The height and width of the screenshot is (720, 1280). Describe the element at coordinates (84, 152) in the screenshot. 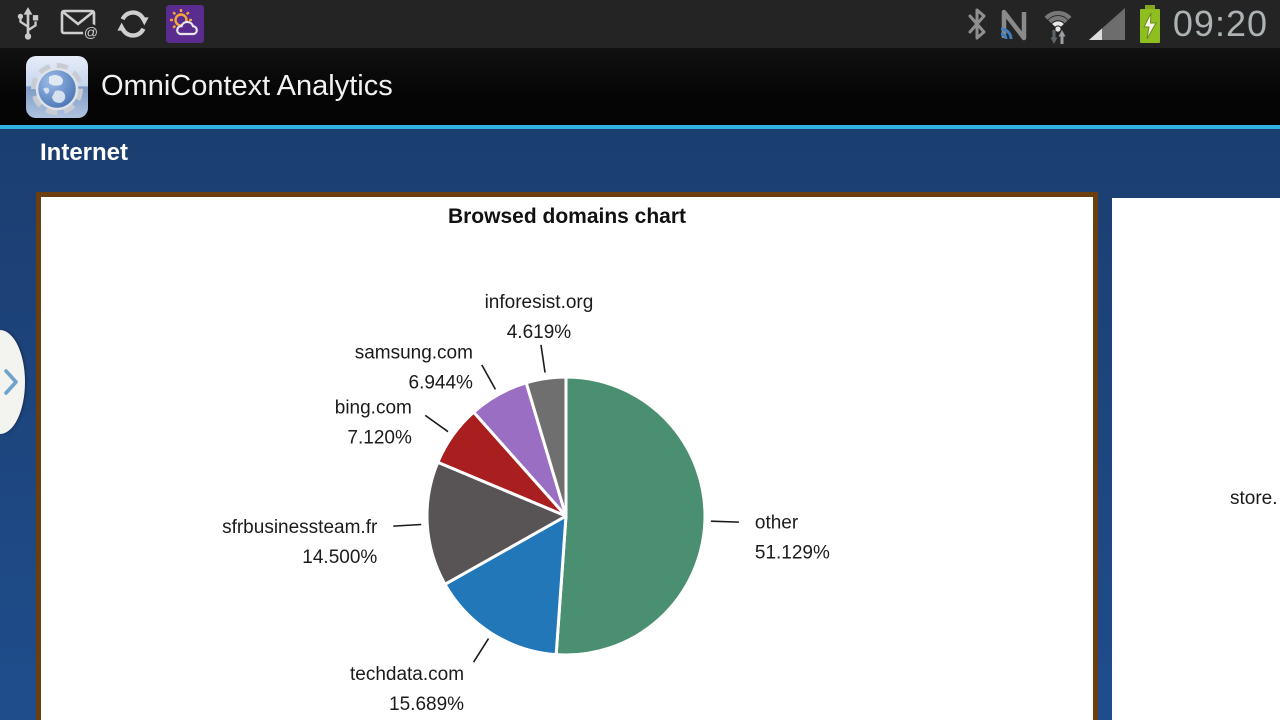

I see `section-title: Internet` at that location.